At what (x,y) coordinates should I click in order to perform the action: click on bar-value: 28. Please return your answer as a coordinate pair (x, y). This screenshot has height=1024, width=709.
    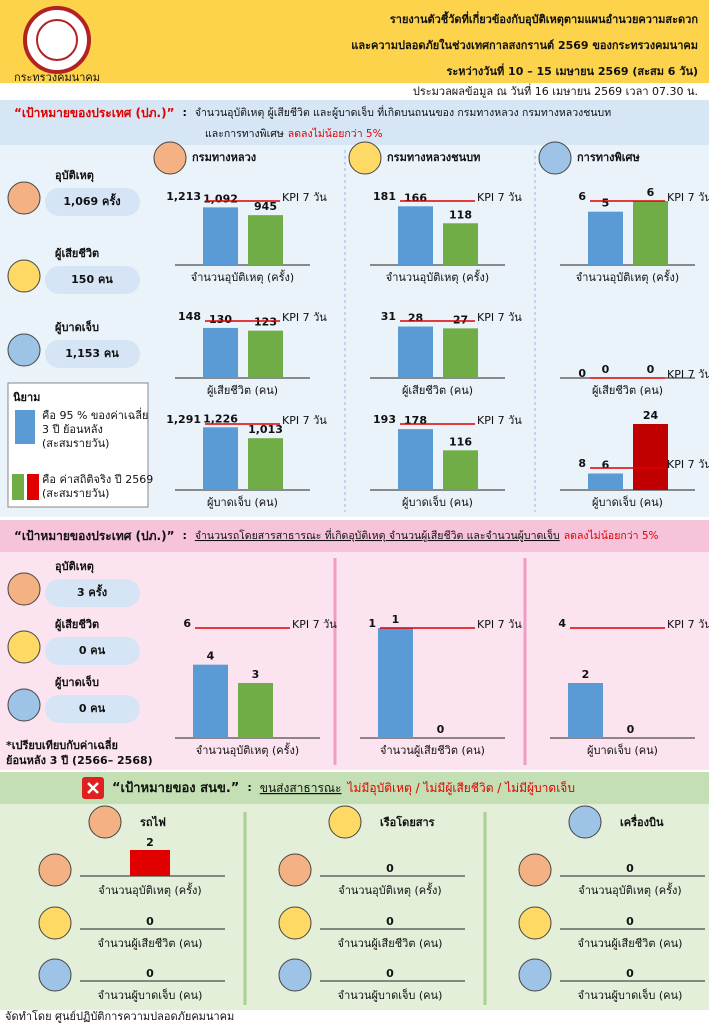
    Looking at the image, I should click on (415, 318).